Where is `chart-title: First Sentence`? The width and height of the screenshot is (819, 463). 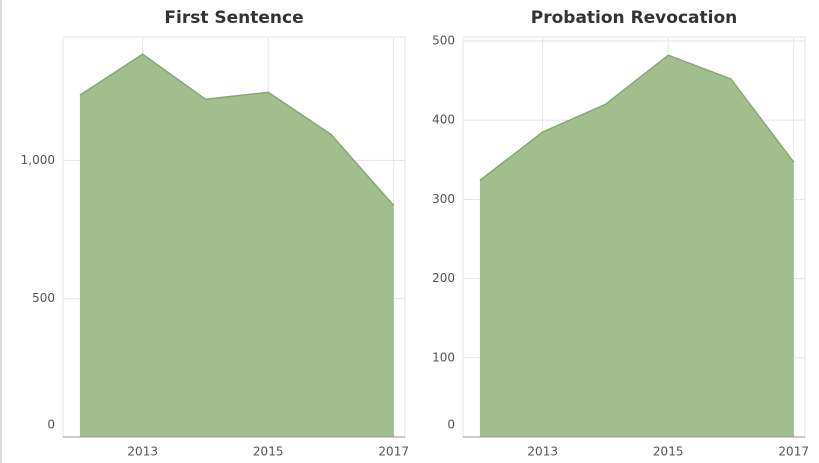 chart-title: First Sentence is located at coordinates (233, 18).